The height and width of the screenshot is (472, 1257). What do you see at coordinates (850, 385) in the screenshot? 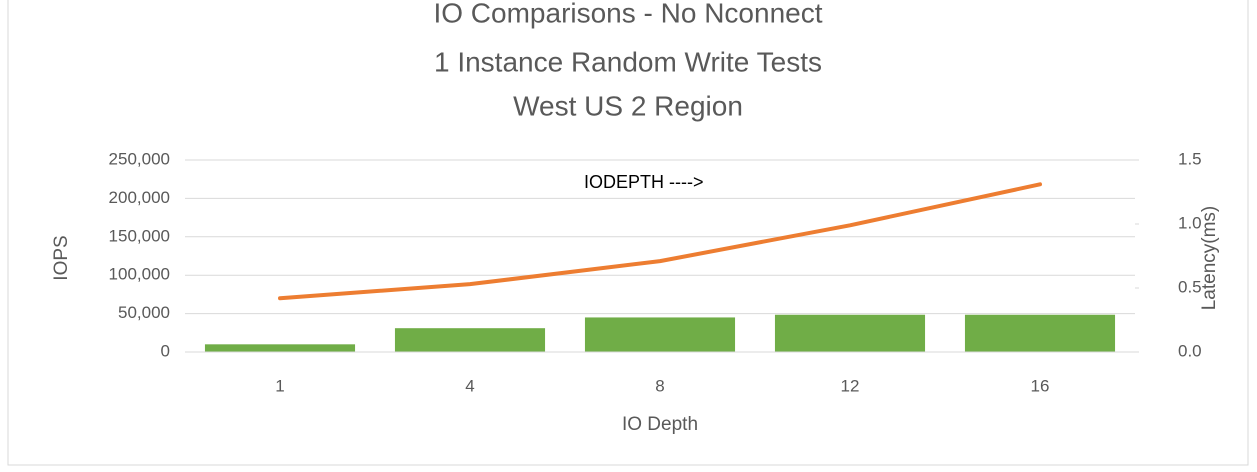
I see `x-tick-label: 12` at bounding box center [850, 385].